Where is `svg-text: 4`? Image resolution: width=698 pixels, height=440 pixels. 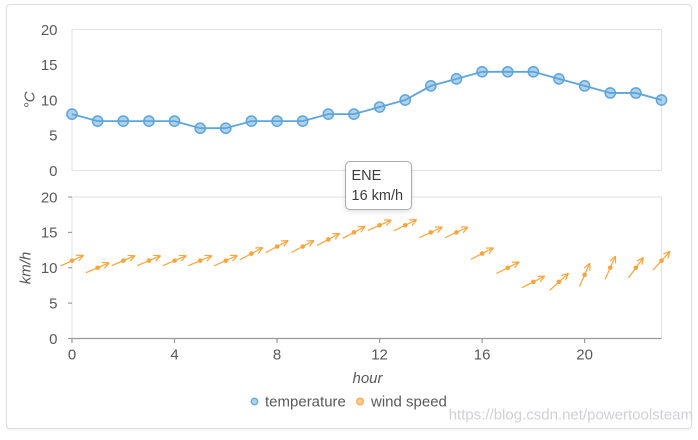 svg-text: 4 is located at coordinates (174, 355).